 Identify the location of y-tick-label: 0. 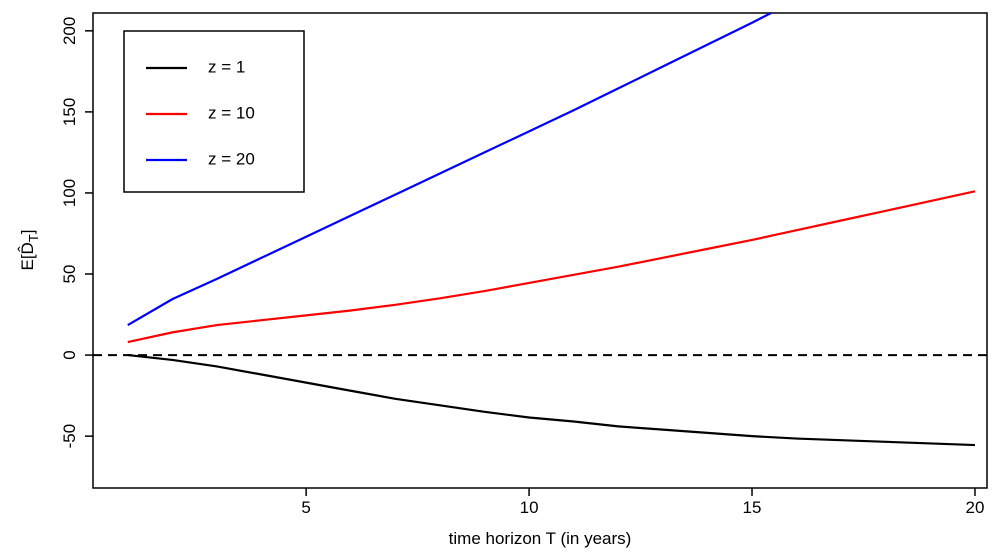
(69, 354).